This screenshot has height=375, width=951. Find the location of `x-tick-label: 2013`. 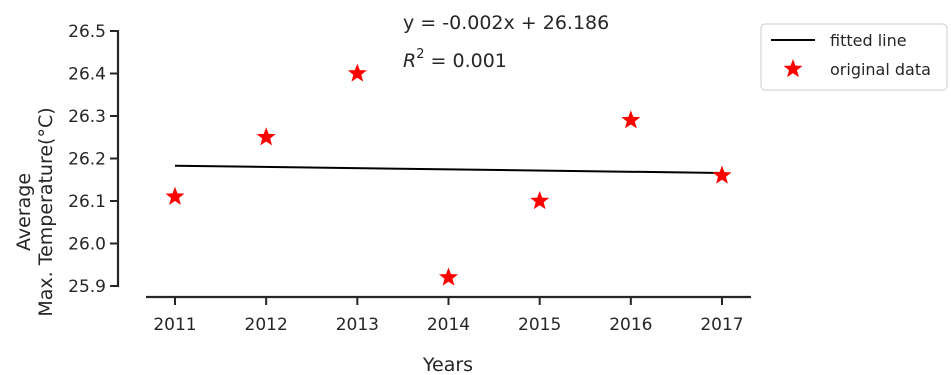

x-tick-label: 2013 is located at coordinates (357, 325).